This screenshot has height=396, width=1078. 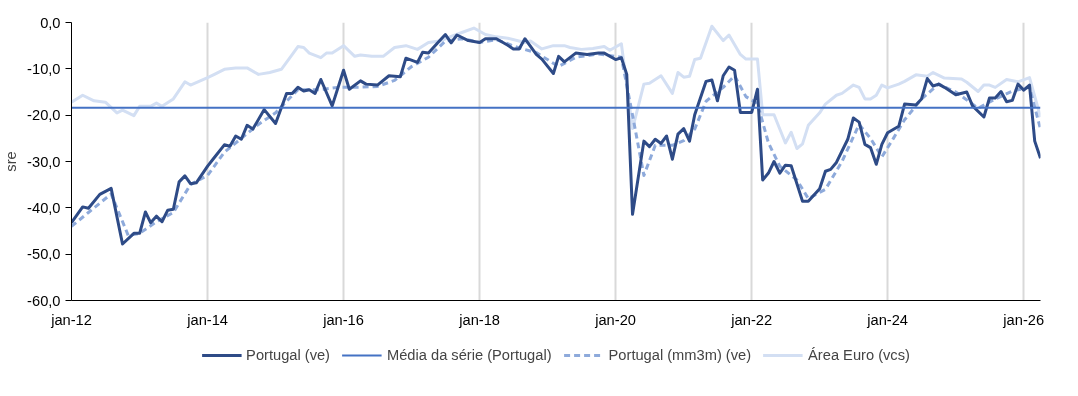 What do you see at coordinates (11, 161) in the screenshot?
I see `y-axis-title: sre` at bounding box center [11, 161].